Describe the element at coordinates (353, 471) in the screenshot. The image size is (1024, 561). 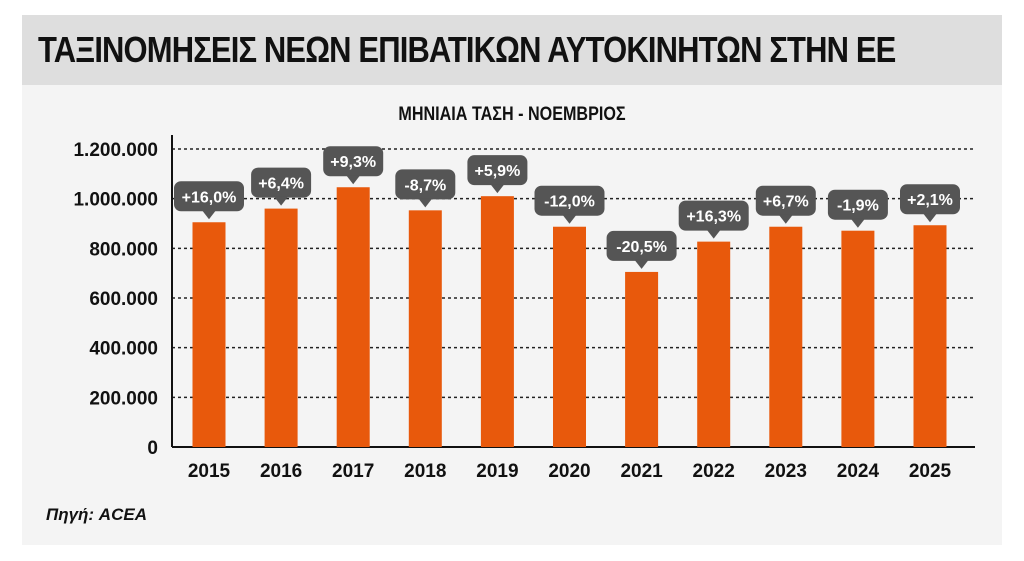
I see `x-tick-label: 2017` at that location.